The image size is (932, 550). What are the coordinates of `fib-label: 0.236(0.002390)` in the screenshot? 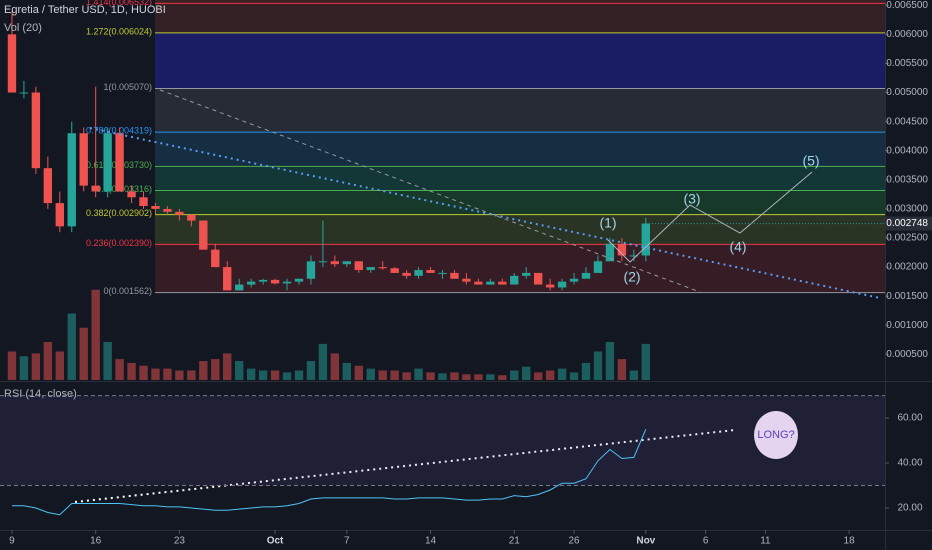 It's located at (119, 243).